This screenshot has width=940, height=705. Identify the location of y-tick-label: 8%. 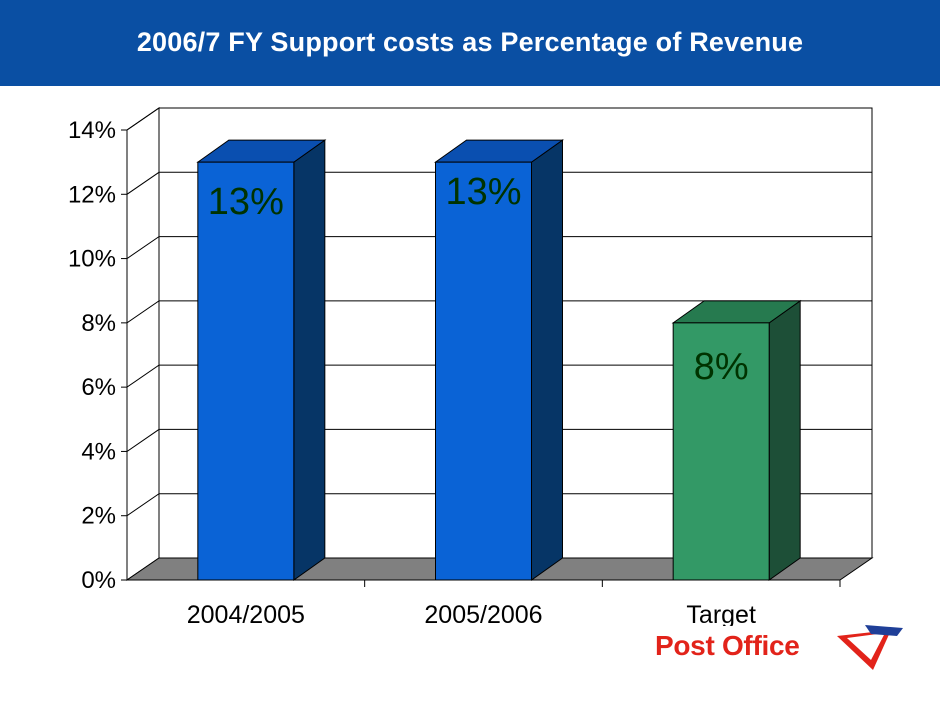
(98, 323).